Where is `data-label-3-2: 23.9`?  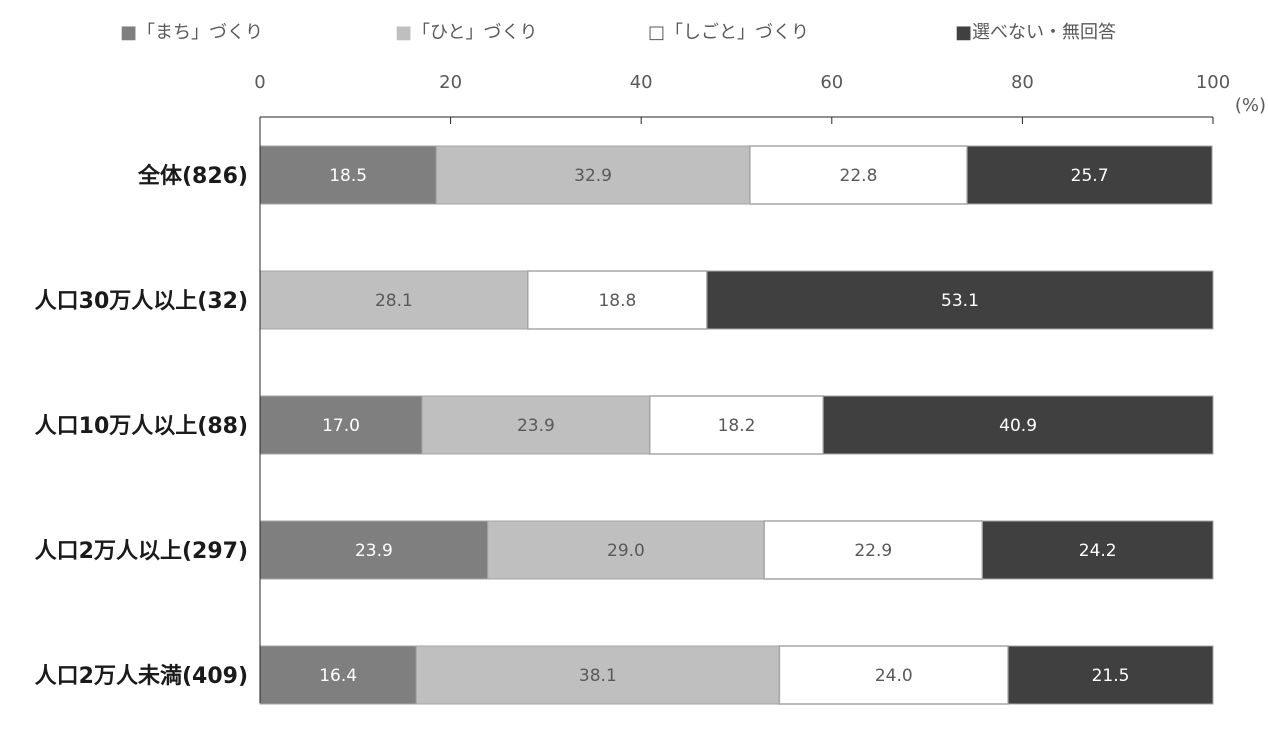 data-label-3-2: 23.9 is located at coordinates (536, 426).